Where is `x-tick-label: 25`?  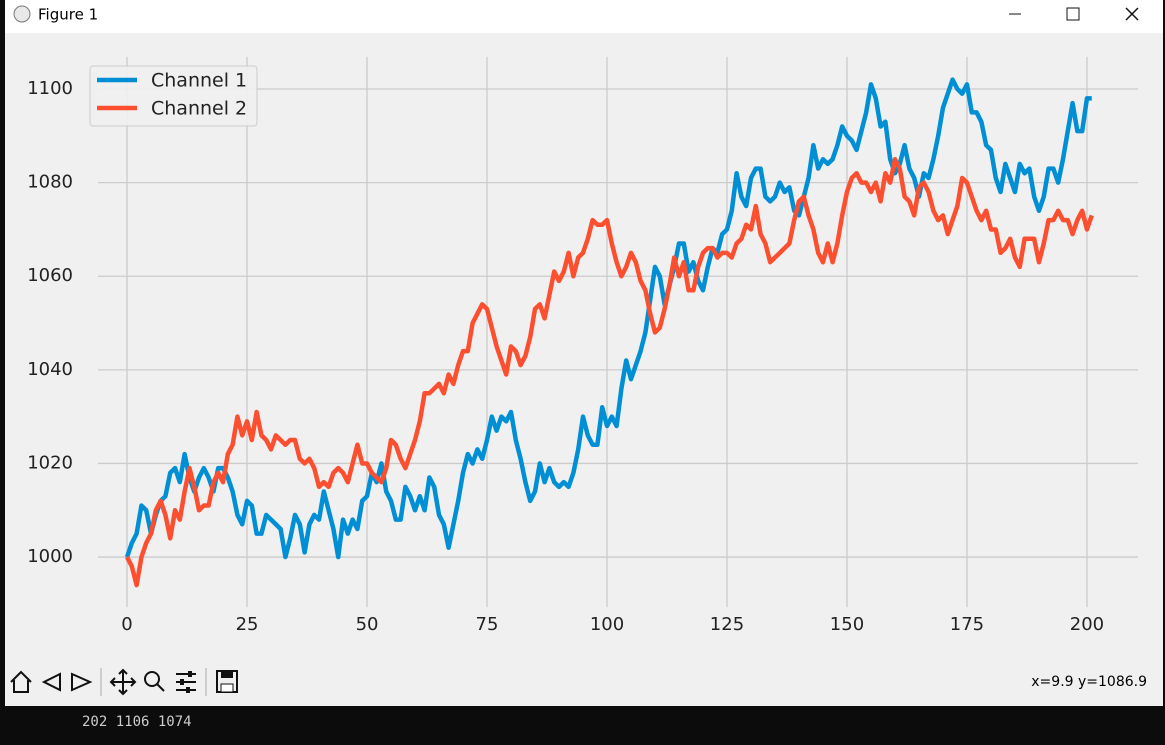
x-tick-label: 25 is located at coordinates (247, 624).